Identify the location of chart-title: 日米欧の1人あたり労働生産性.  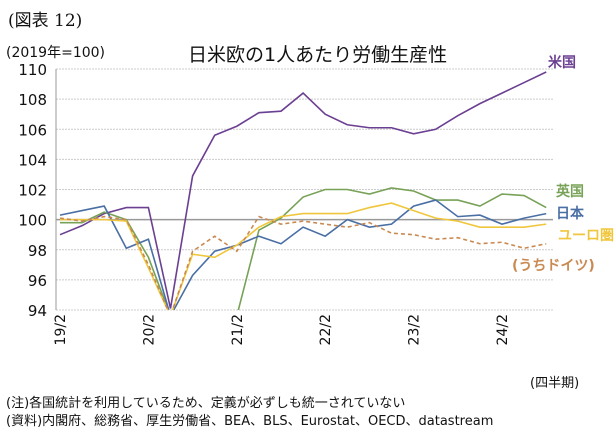
(318, 55).